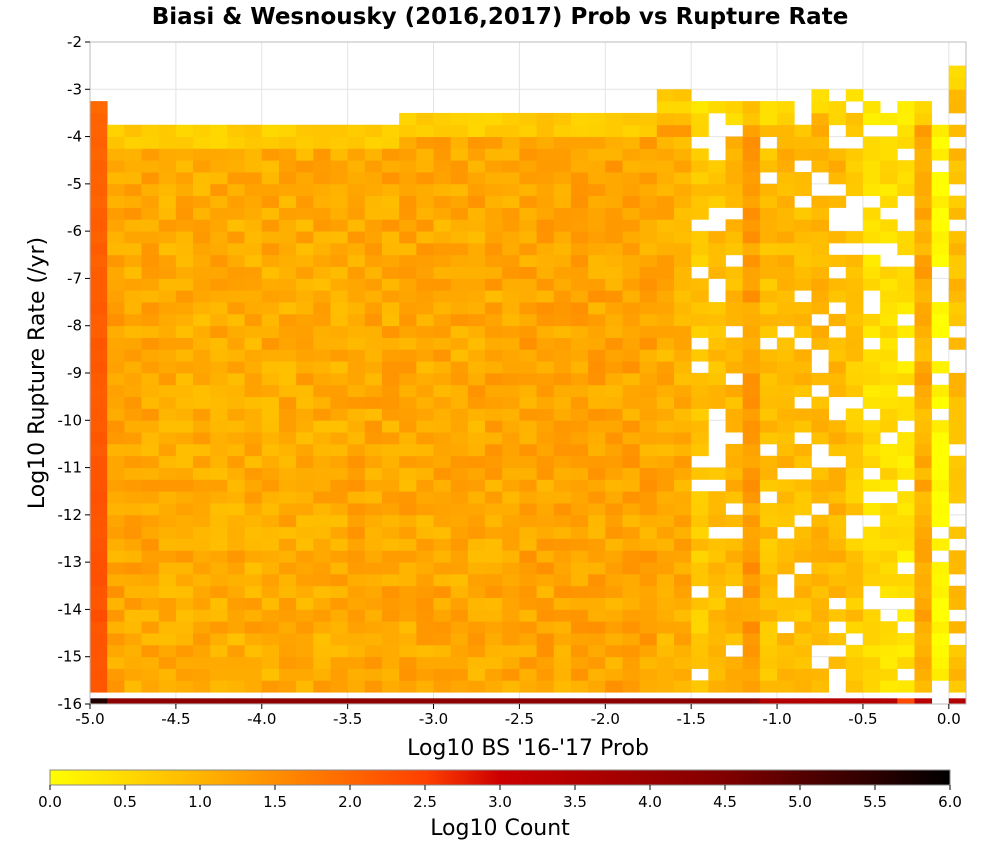 The image size is (1000, 850). What do you see at coordinates (500, 777) in the screenshot?
I see `colorbar` at bounding box center [500, 777].